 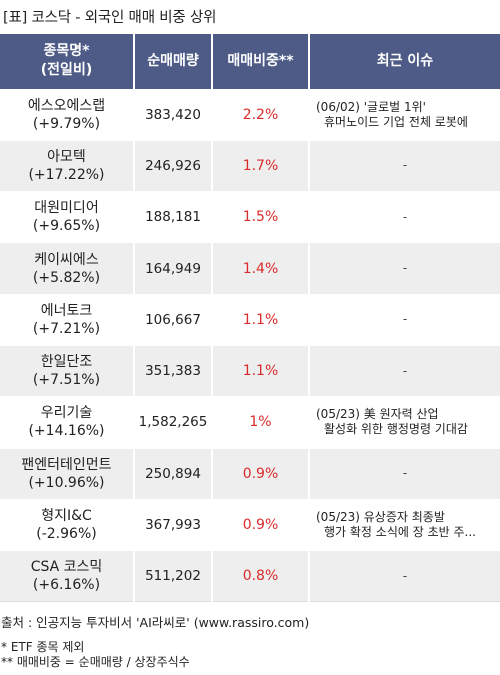 I want to click on trade-ratio: 1.4%, so click(x=260, y=268).